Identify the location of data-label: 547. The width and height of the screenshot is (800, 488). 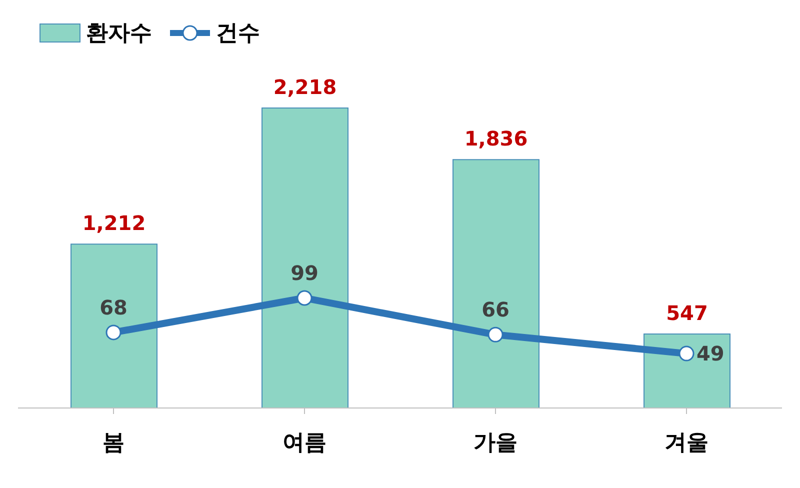
(687, 313).